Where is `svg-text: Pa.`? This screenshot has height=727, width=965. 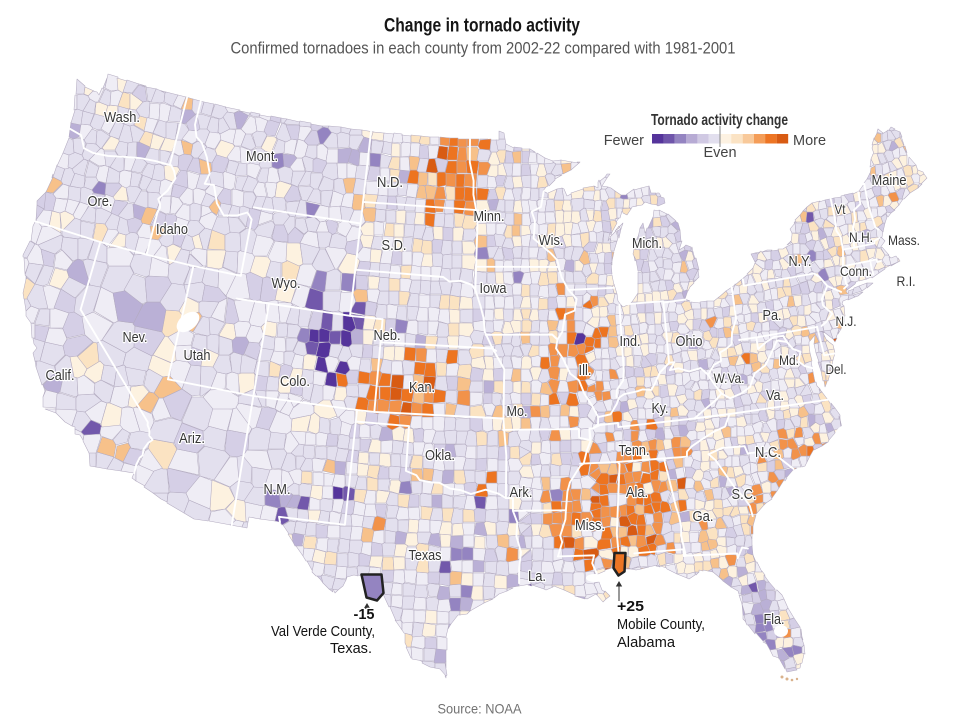 svg-text: Pa. is located at coordinates (772, 315).